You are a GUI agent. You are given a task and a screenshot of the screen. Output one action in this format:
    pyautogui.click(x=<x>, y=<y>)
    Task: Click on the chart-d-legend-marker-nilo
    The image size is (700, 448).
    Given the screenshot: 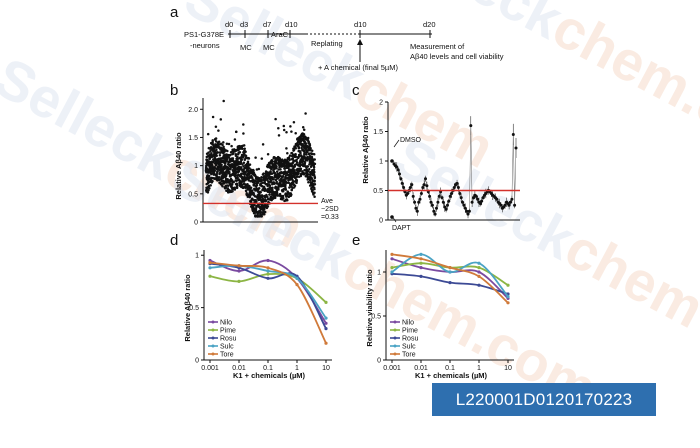 What is the action you would take?
    pyautogui.click(x=213, y=322)
    